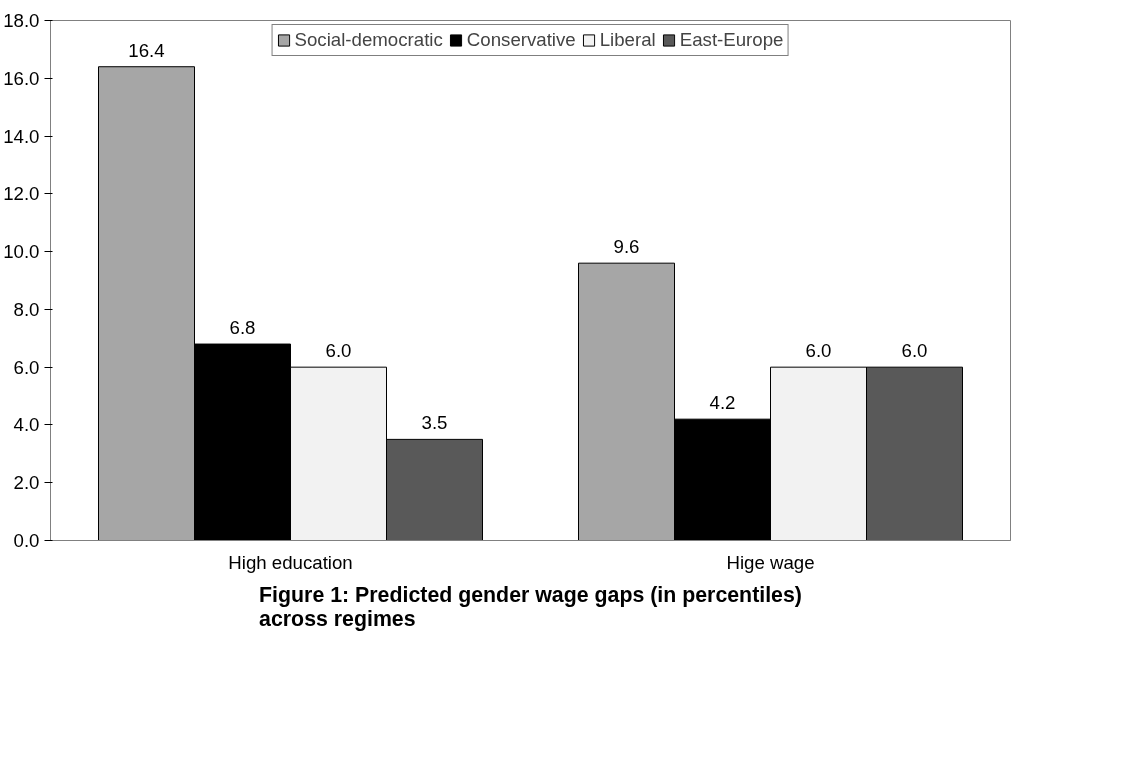 The image size is (1122, 782). I want to click on data-label: 6.8, so click(242, 328).